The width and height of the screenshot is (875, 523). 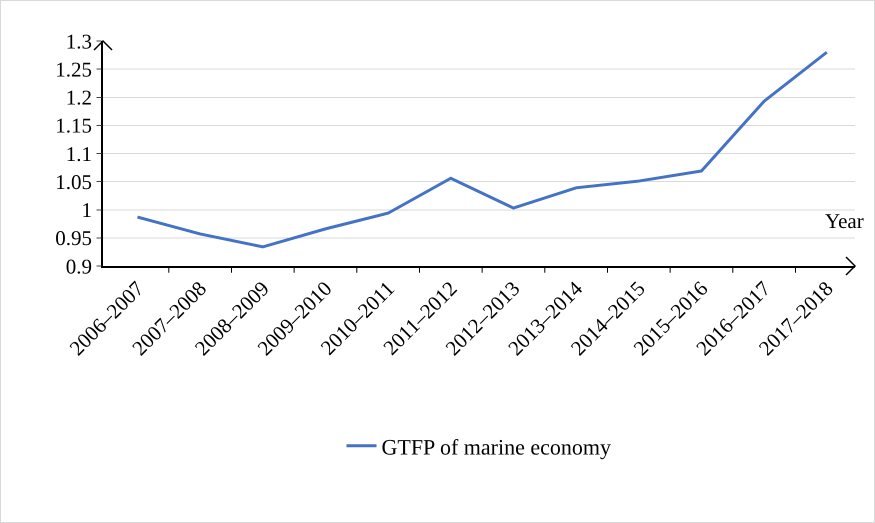 I want to click on y-tick-label: 0.9, so click(x=79, y=266).